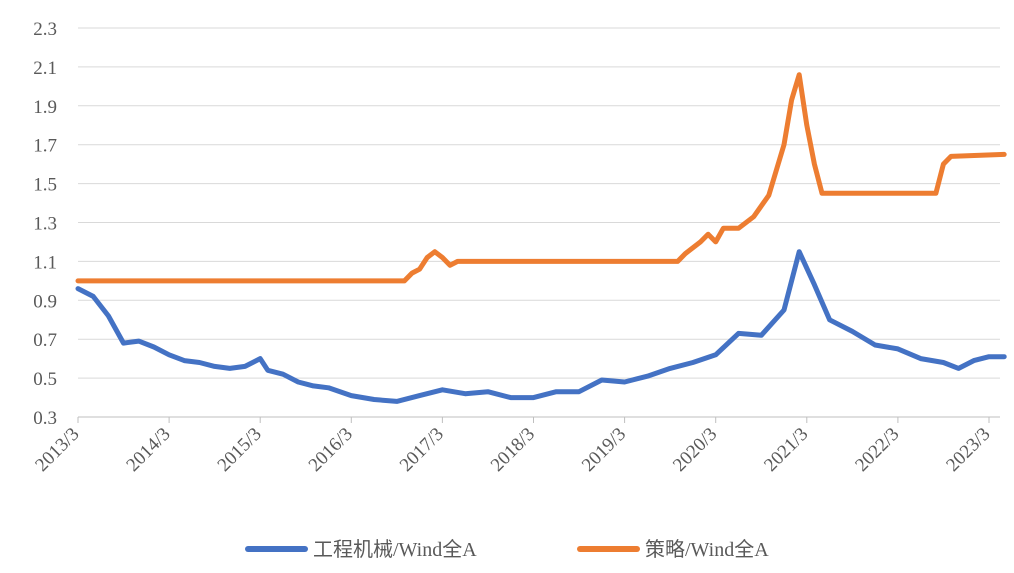  I want to click on legend-label-engineering-machinery: 工程机械/Wind全A, so click(395, 549).